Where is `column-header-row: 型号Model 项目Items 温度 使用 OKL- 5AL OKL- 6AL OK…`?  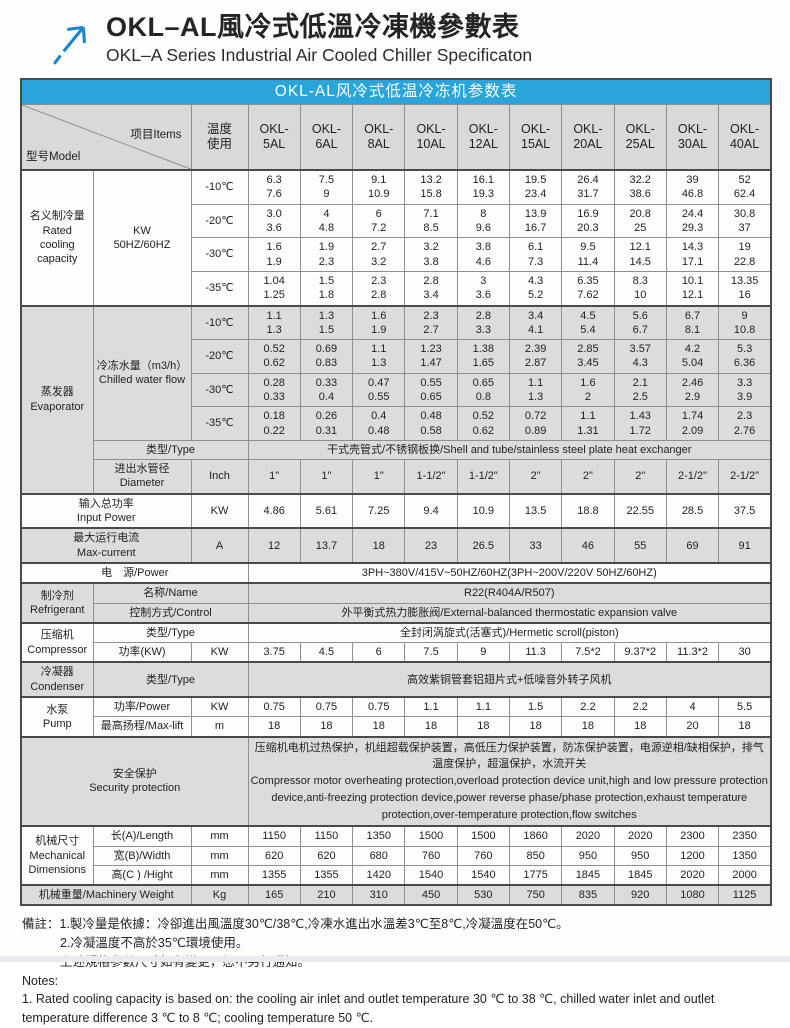 column-header-row: 型号Model 项目Items 温度 使用 OKL- 5AL OKL- 6AL OK… is located at coordinates (396, 137).